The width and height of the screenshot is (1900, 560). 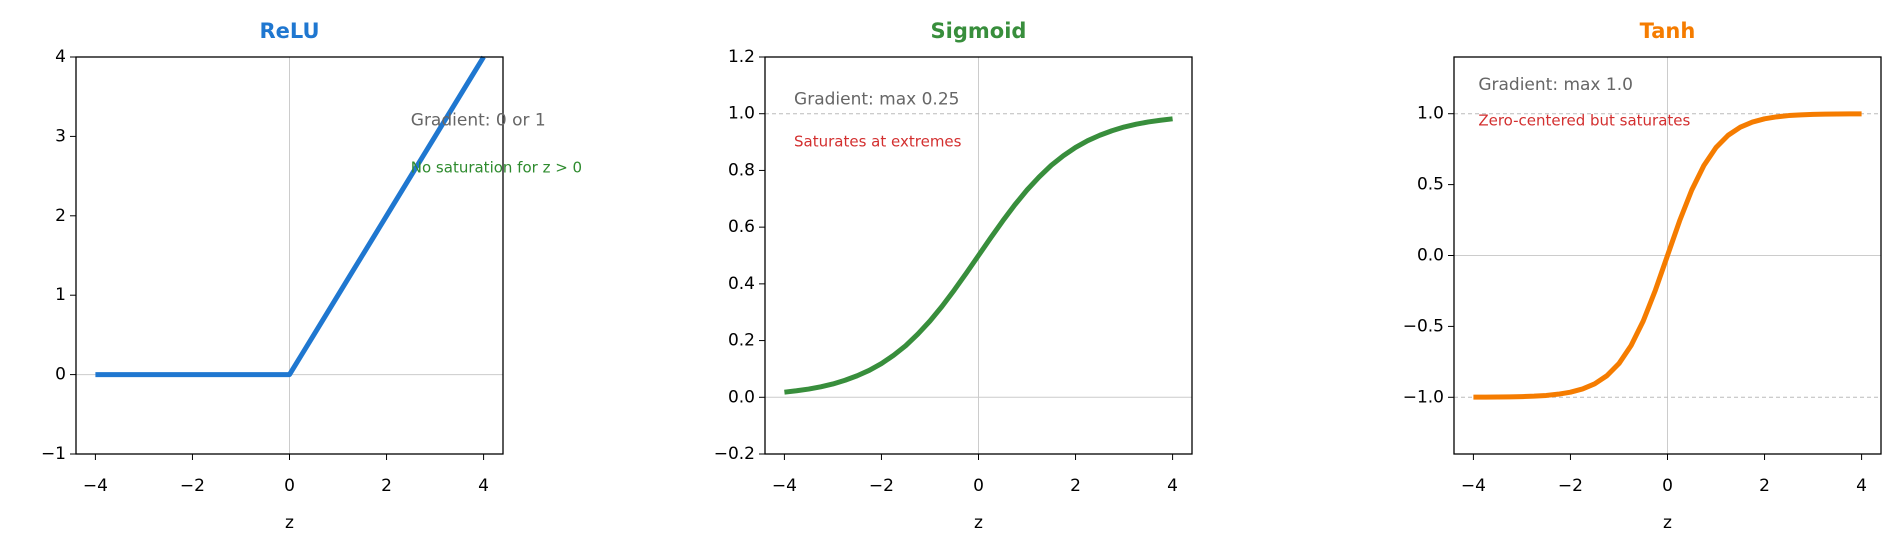 What do you see at coordinates (60, 375) in the screenshot?
I see `y-tick-label: 0` at bounding box center [60, 375].